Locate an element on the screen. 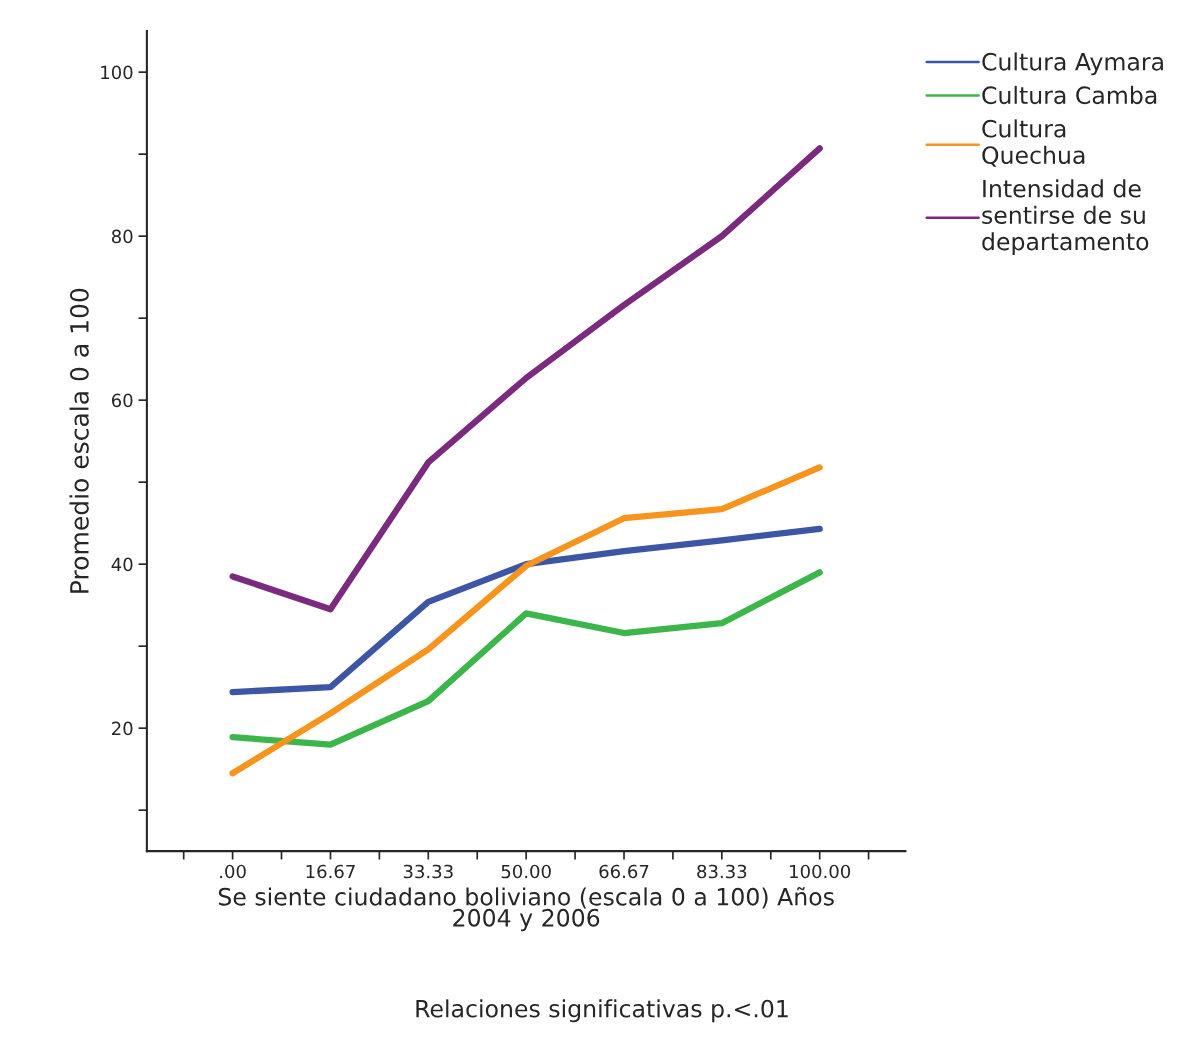  y-tick-label: 80 is located at coordinates (122, 236).